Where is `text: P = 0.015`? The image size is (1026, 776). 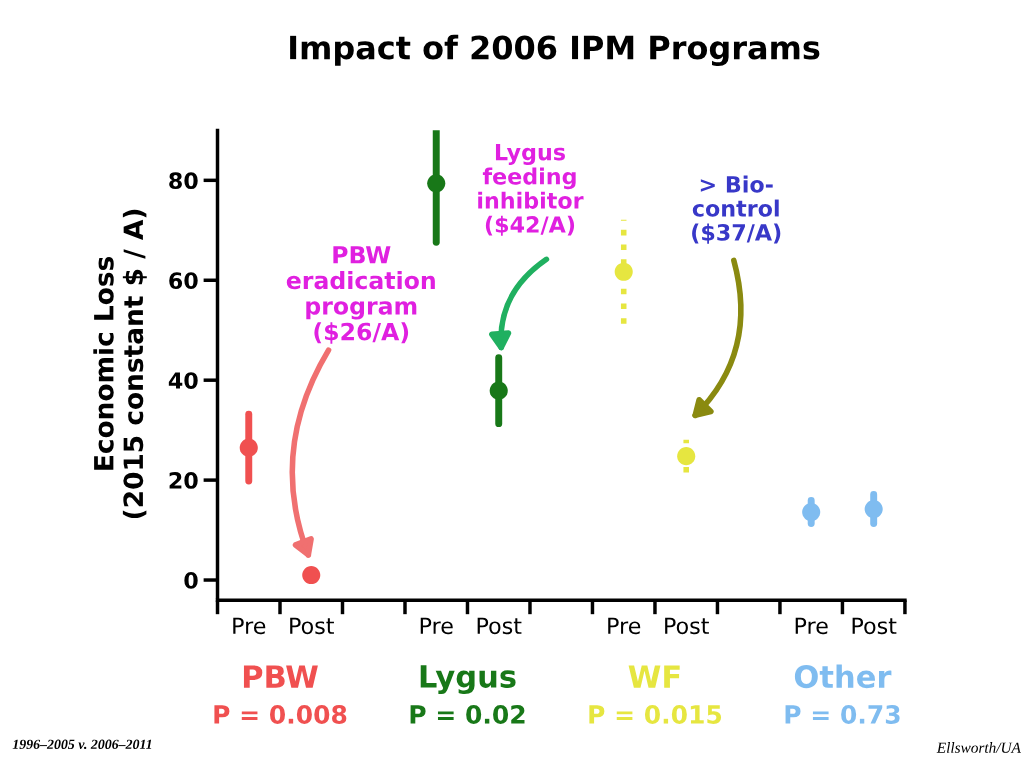 text: P = 0.015 is located at coordinates (655, 714).